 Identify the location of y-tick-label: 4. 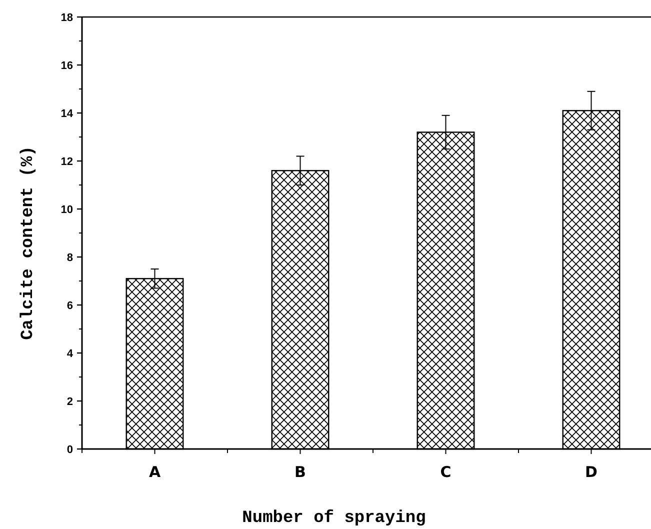
(70, 354).